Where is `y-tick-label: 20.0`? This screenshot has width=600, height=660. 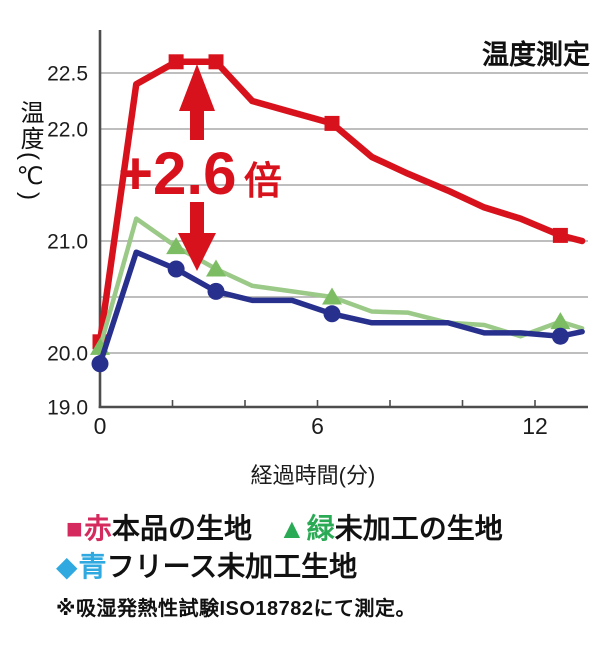 y-tick-label: 20.0 is located at coordinates (67, 354).